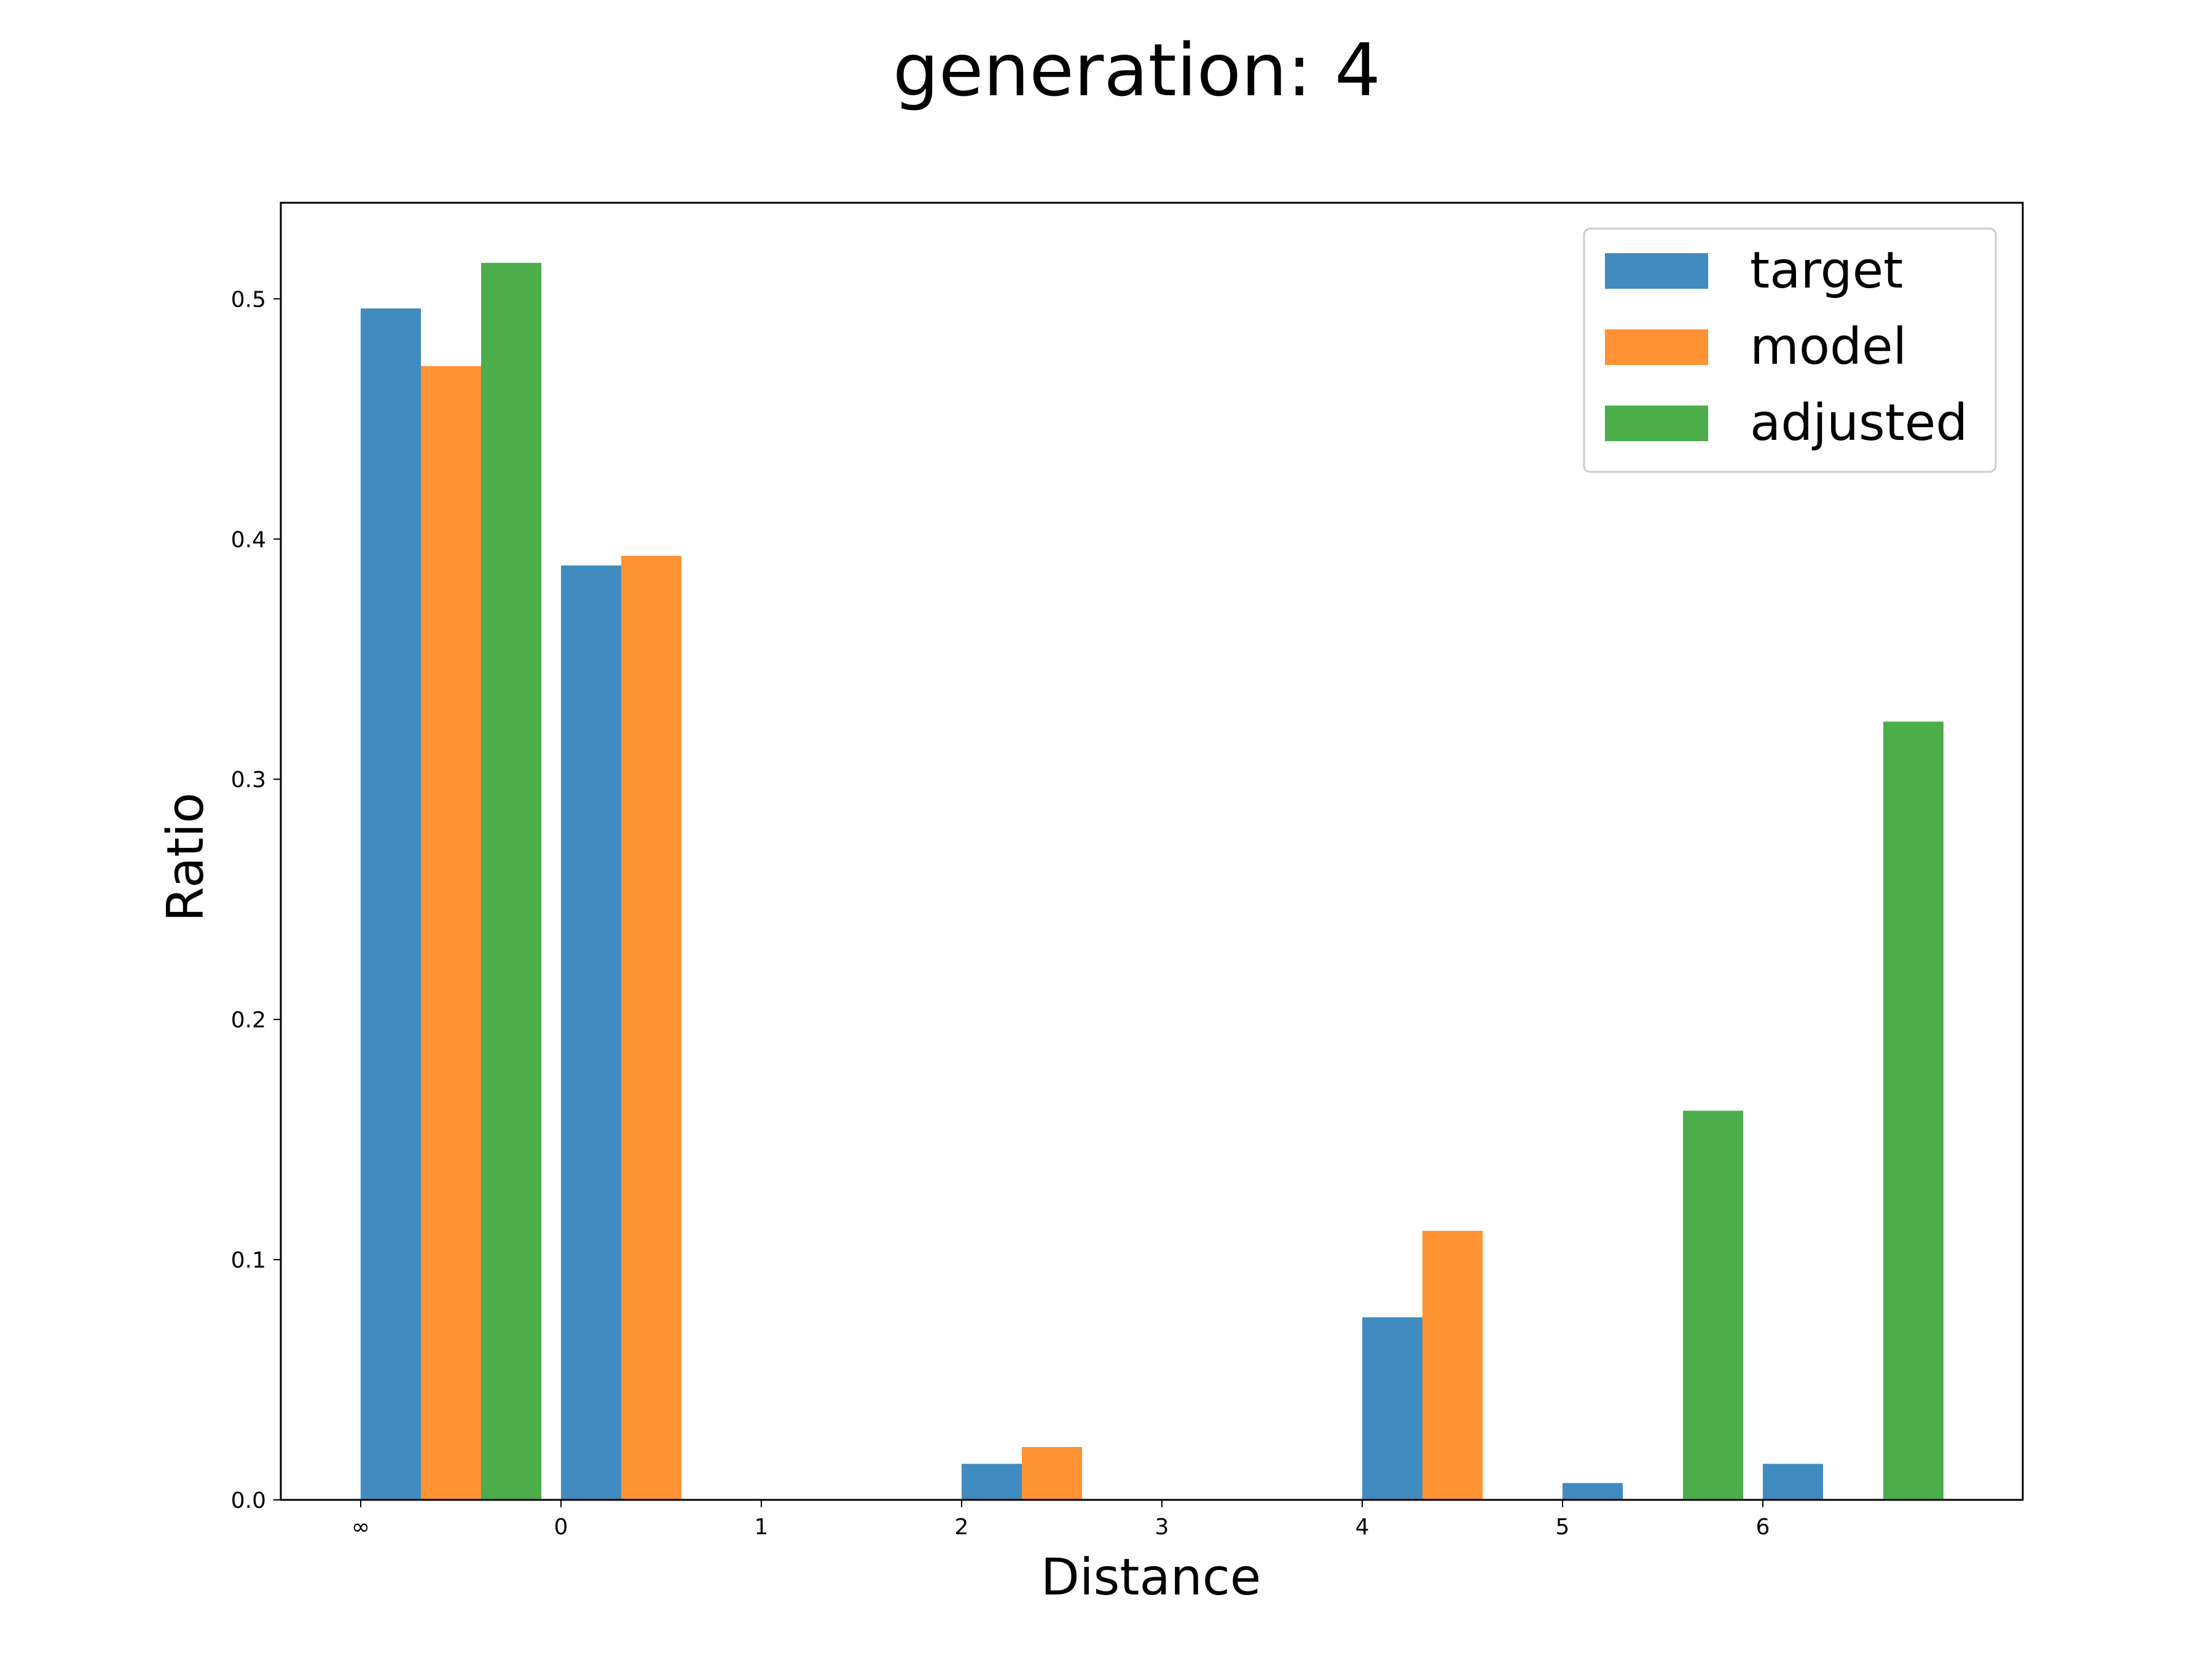  I want to click on y-tick-label: 0.4, so click(248, 539).